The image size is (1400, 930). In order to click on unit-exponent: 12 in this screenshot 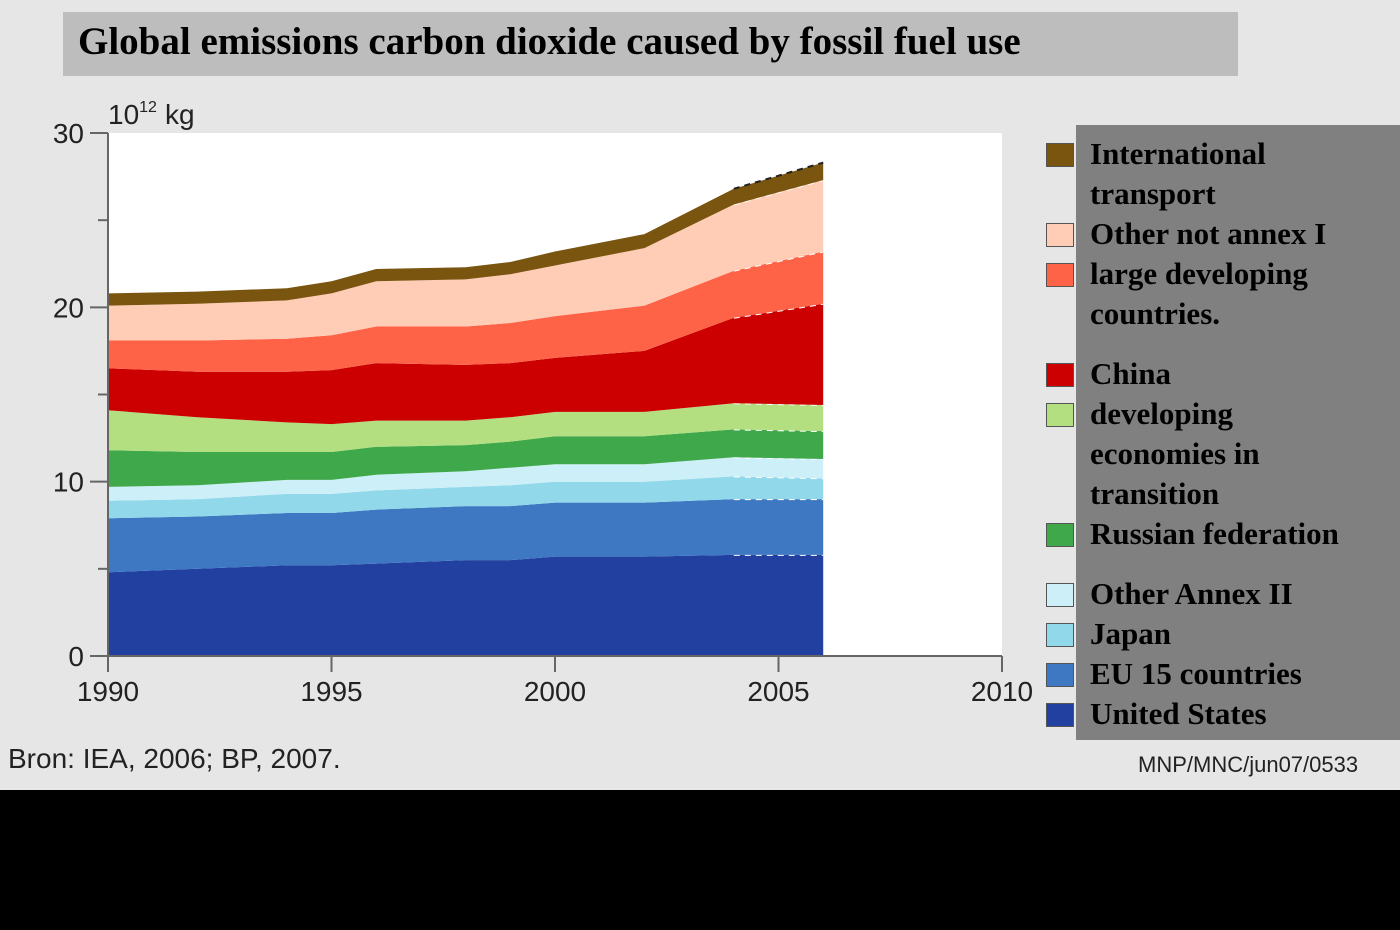, I will do `click(148, 107)`.